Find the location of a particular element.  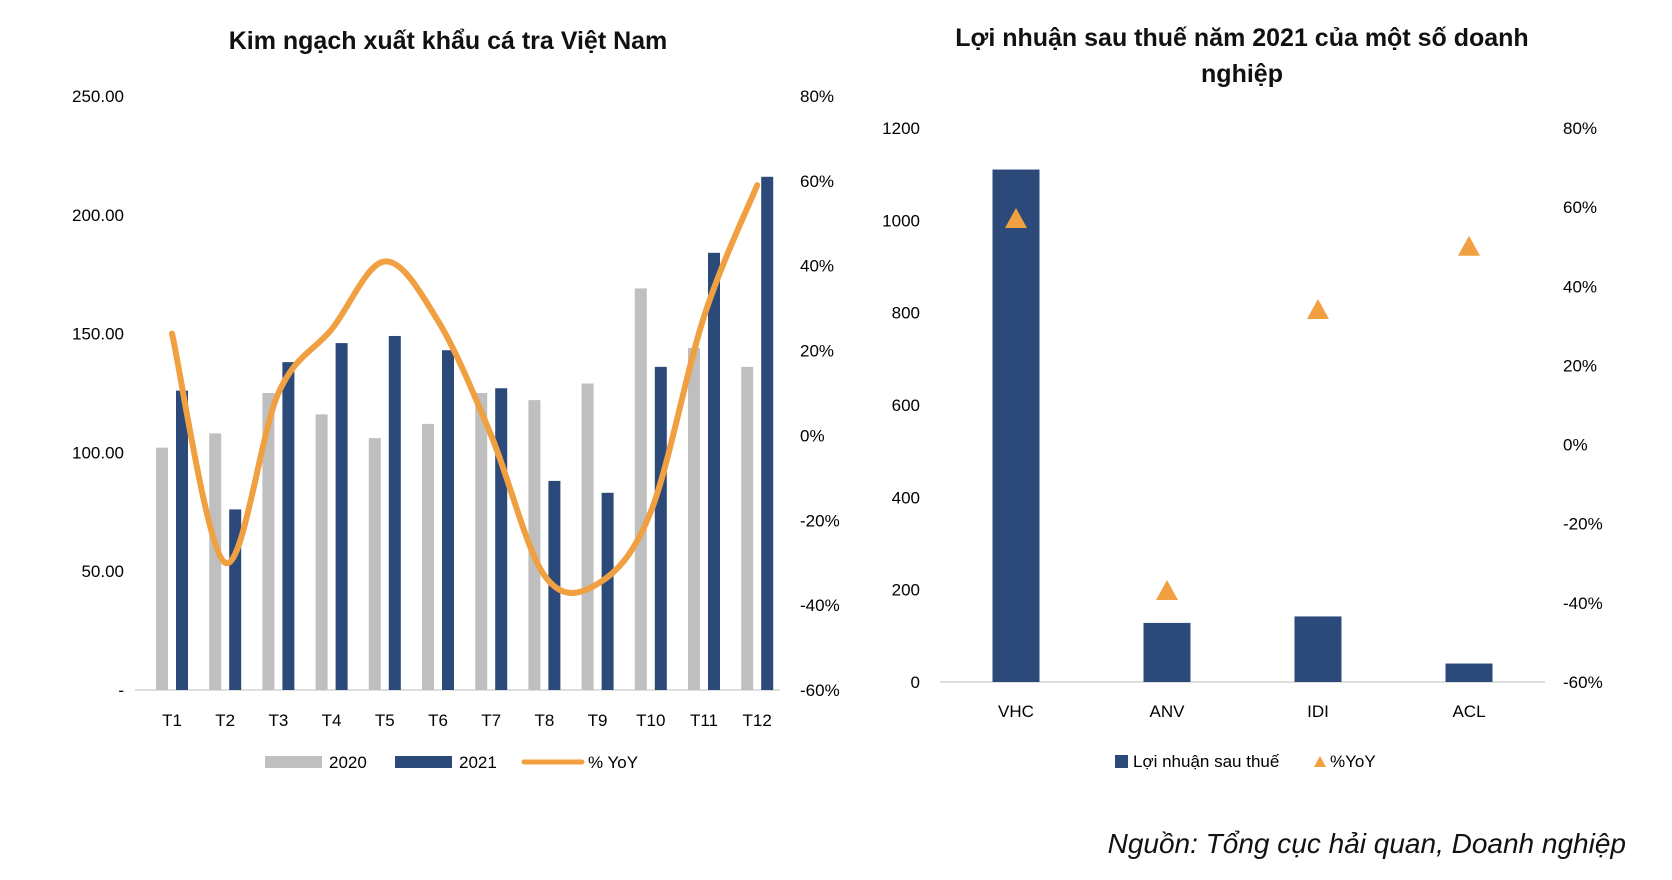

x-tick-label: T5 is located at coordinates (385, 720).